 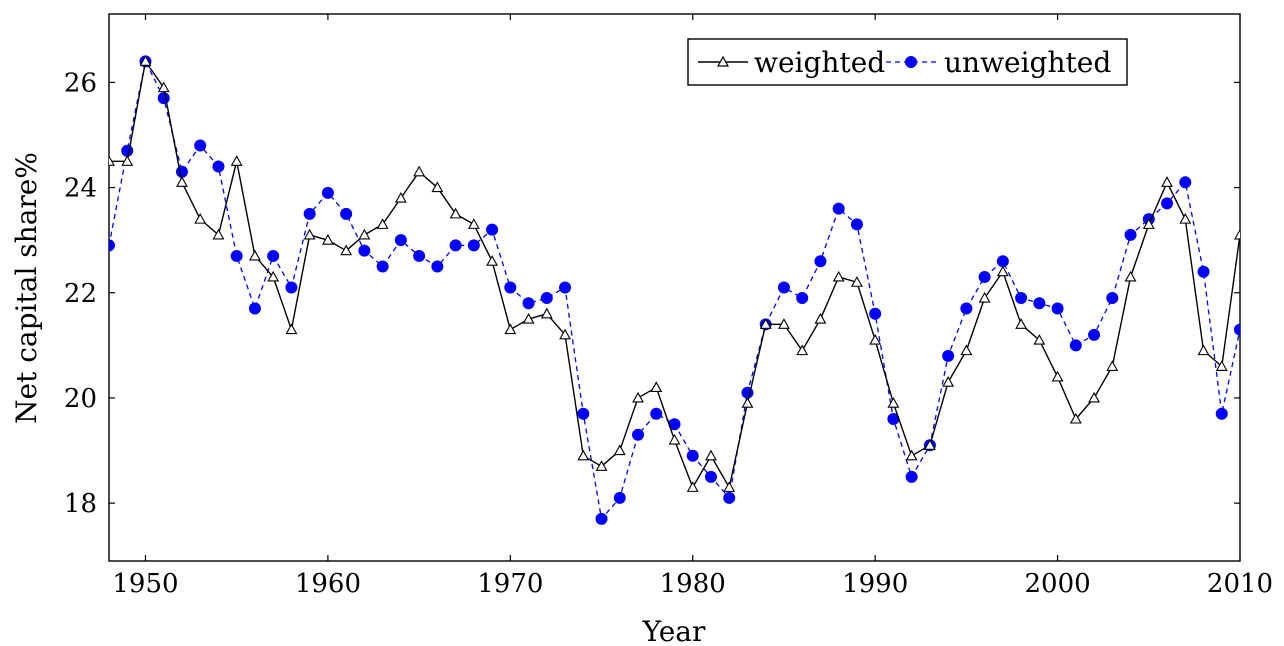 What do you see at coordinates (784, 323) in the screenshot?
I see `point-weighted-1985` at bounding box center [784, 323].